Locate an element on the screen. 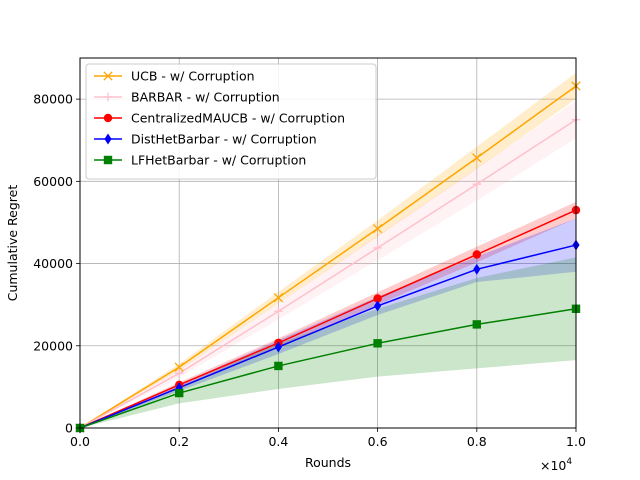  y-tick-label: 40000 is located at coordinates (53, 263).